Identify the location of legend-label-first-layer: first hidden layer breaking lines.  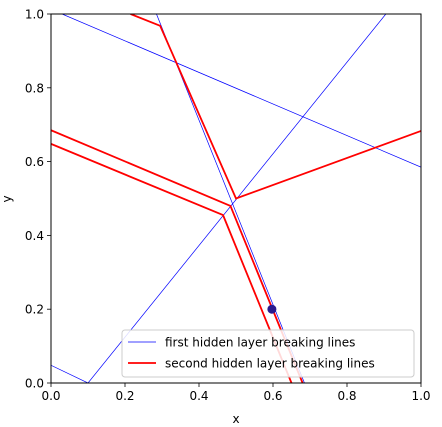
(260, 343).